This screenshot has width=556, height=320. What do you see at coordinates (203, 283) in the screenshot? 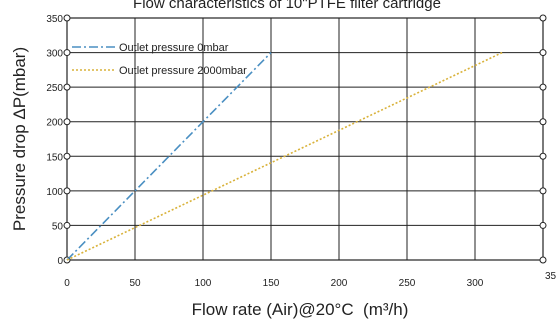
I see `x-tick-label: 100` at bounding box center [203, 283].